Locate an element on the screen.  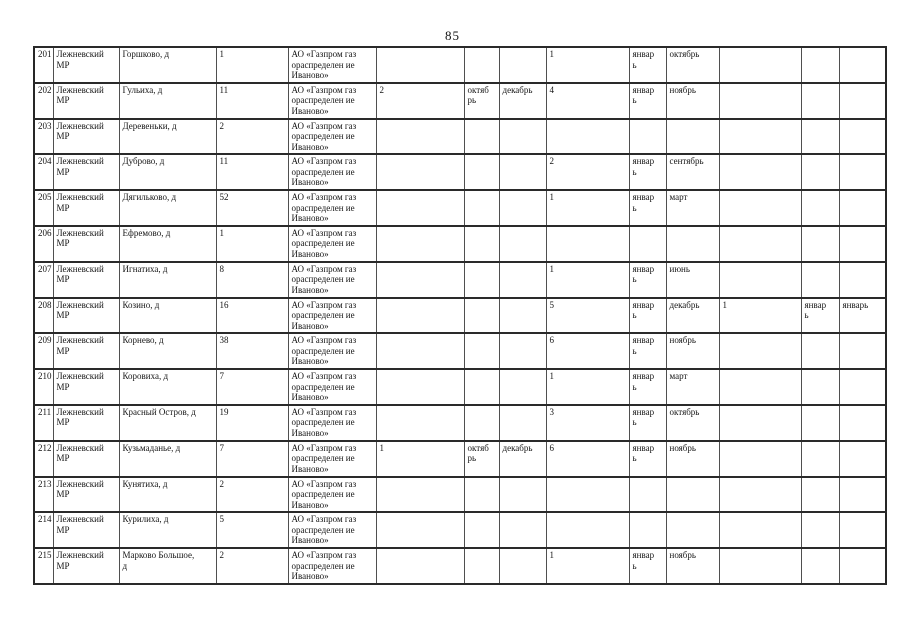
start-month4-label: январь is located at coordinates (815, 310).